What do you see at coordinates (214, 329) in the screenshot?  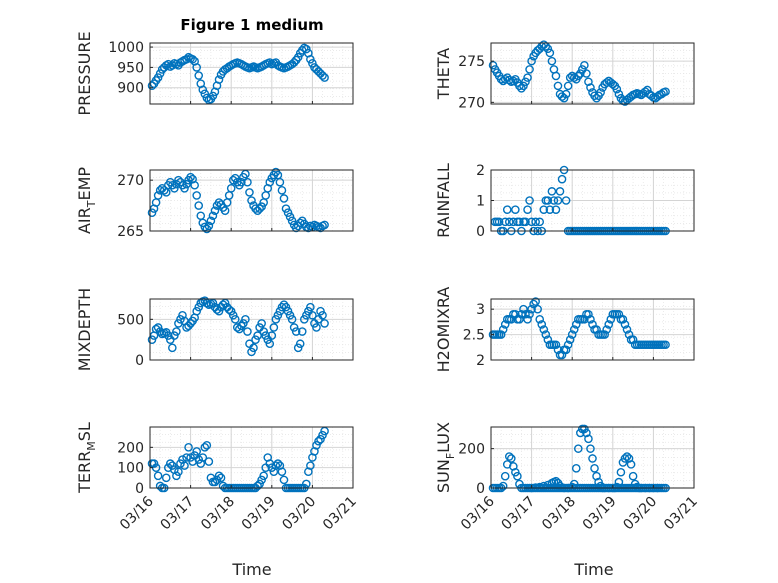 I see `subplot-4: 0 500 MIXDEPTH` at bounding box center [214, 329].